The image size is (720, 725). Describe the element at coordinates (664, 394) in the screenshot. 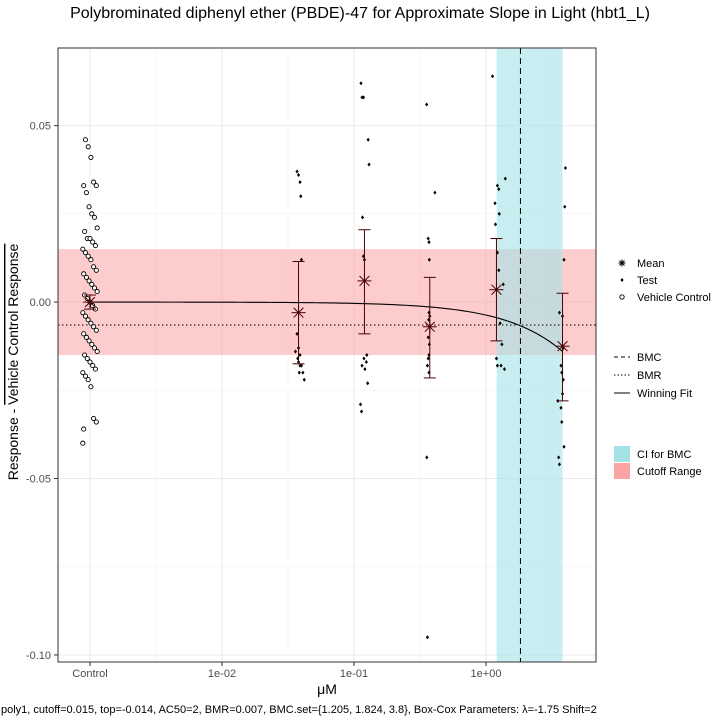

I see `legend-label: Winning Fit` at that location.